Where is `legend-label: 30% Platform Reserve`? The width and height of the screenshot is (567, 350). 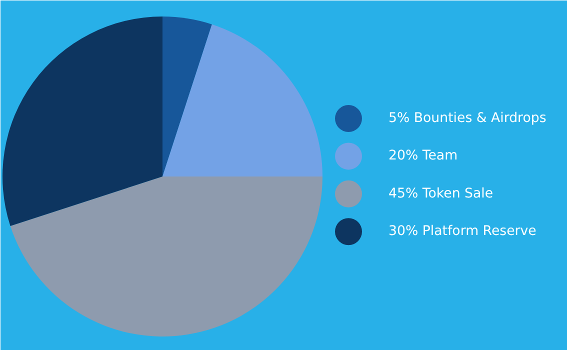
legend-label: 30% Platform Reserve is located at coordinates (462, 232).